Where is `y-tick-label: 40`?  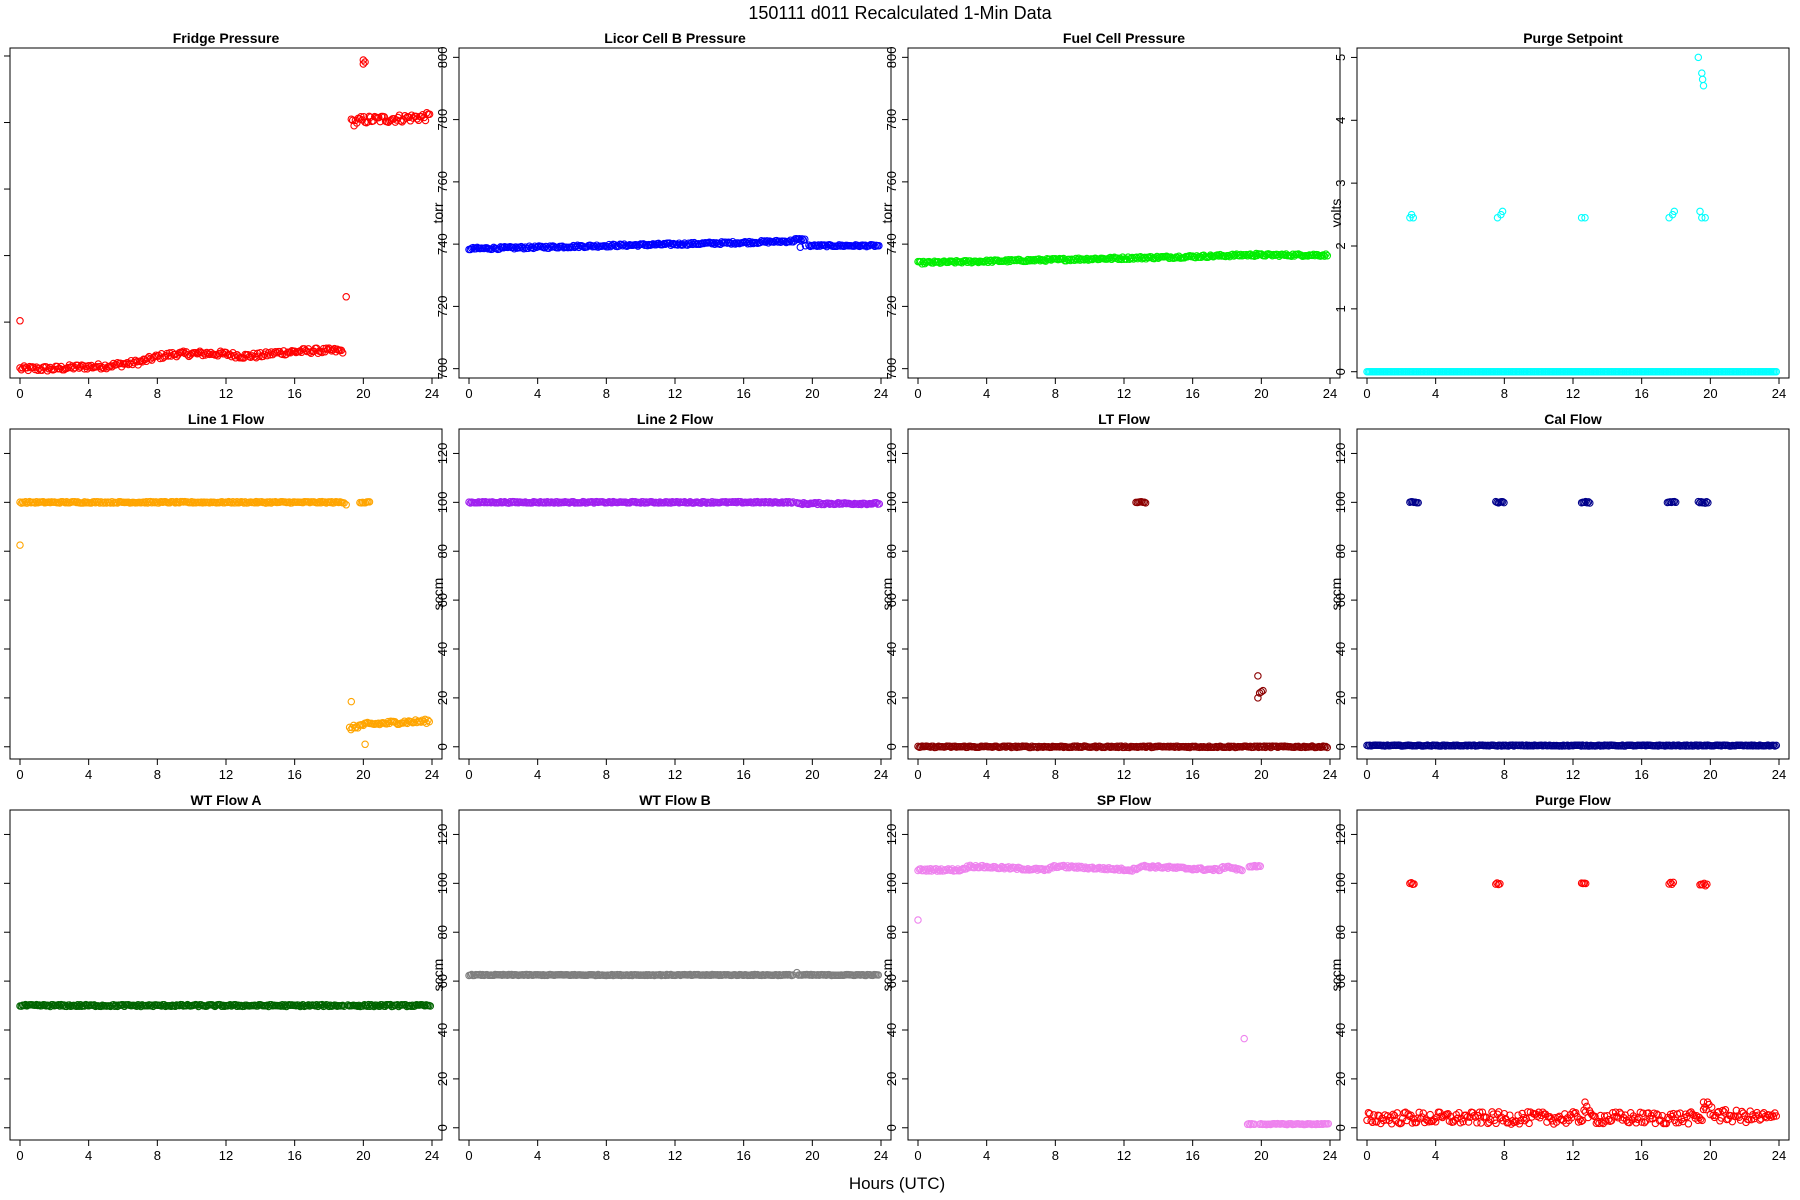 y-tick-label: 40 is located at coordinates (1340, 1030).